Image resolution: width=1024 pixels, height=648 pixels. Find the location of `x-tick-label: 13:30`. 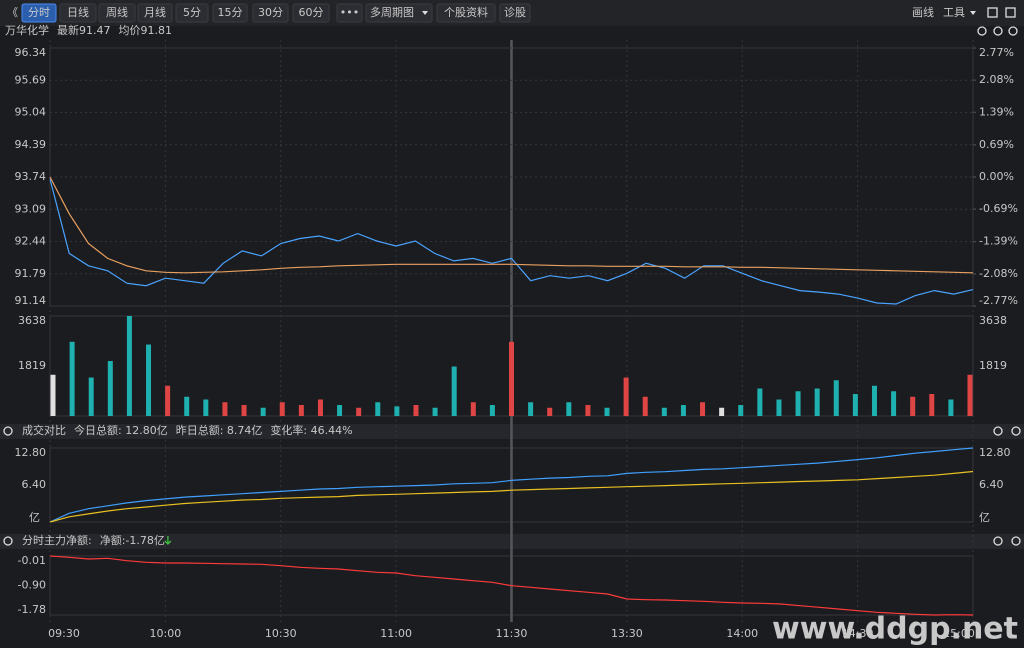

x-tick-label: 13:30 is located at coordinates (627, 633).